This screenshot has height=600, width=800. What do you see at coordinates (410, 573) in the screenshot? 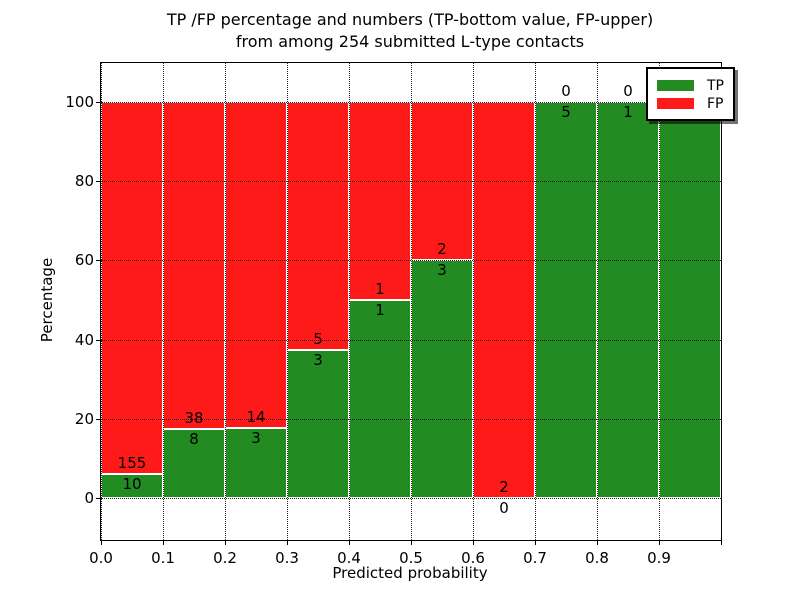
I see `x-axis-label: Predicted probability` at bounding box center [410, 573].